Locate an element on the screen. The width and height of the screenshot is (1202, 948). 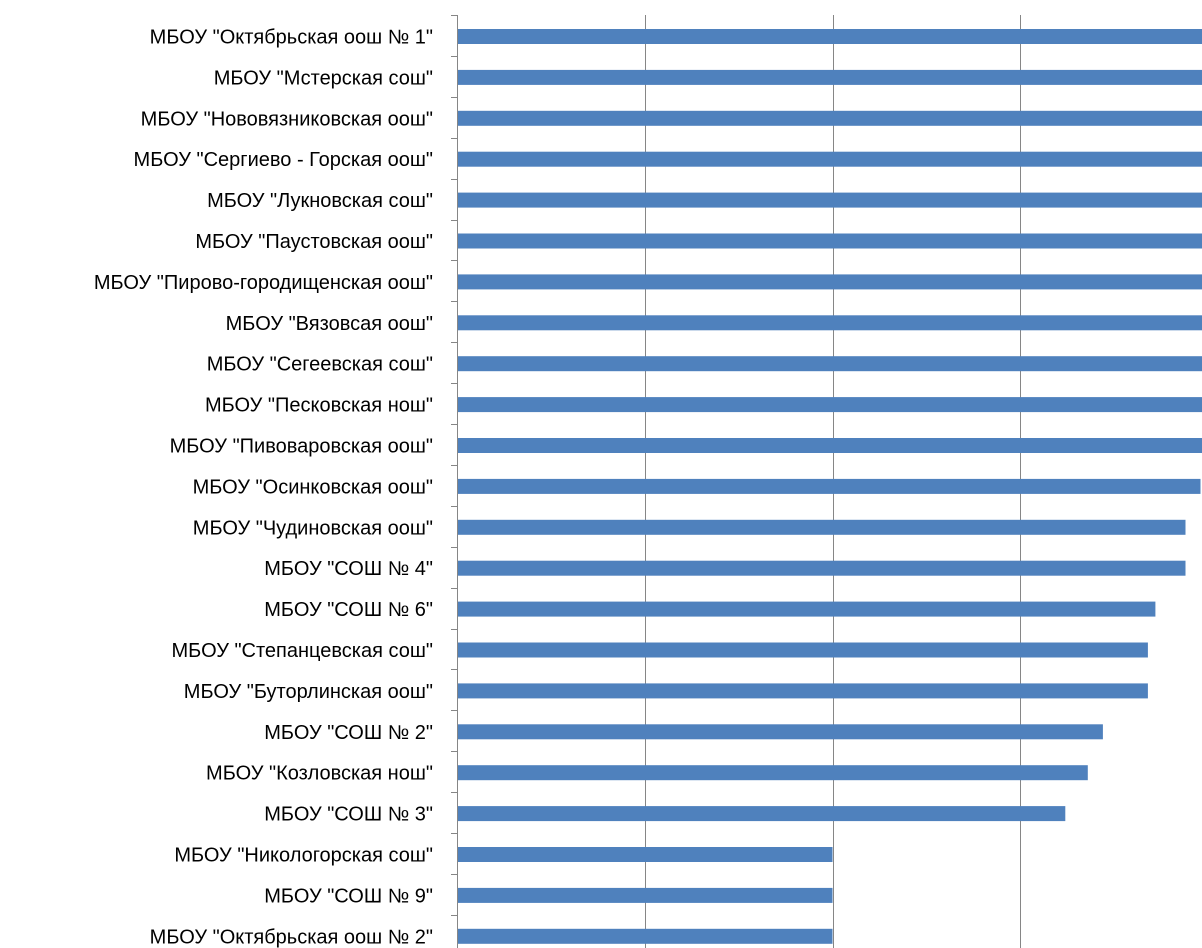
category-label: МБОУ "Никологорская сош" is located at coordinates (303, 856).